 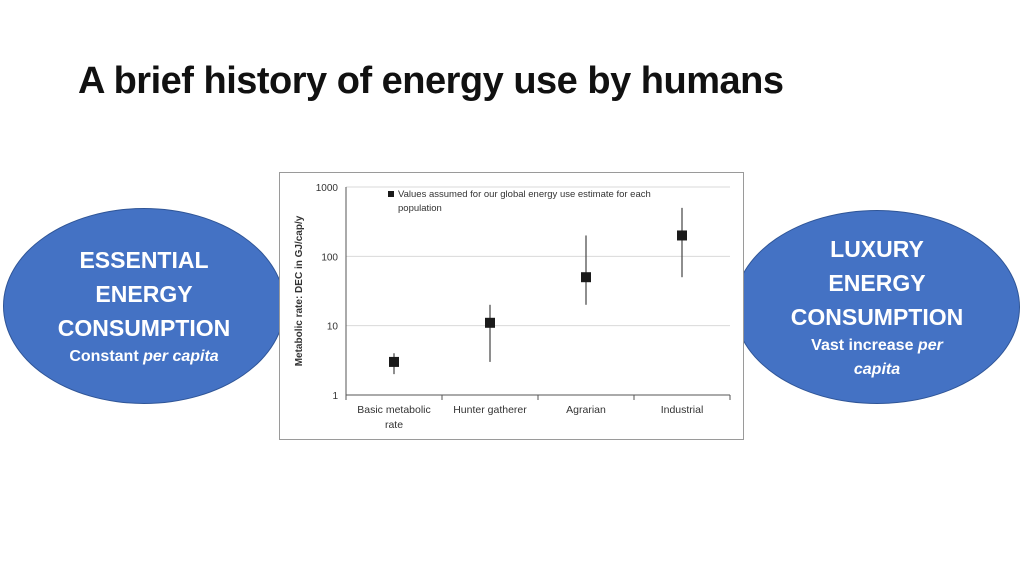 What do you see at coordinates (144, 294) in the screenshot?
I see `bubble-left-line2: ENERGY` at bounding box center [144, 294].